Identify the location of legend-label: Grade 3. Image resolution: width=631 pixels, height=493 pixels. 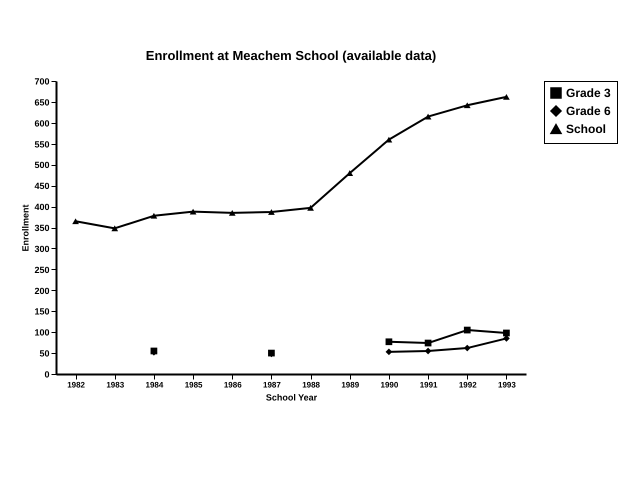
(589, 93).